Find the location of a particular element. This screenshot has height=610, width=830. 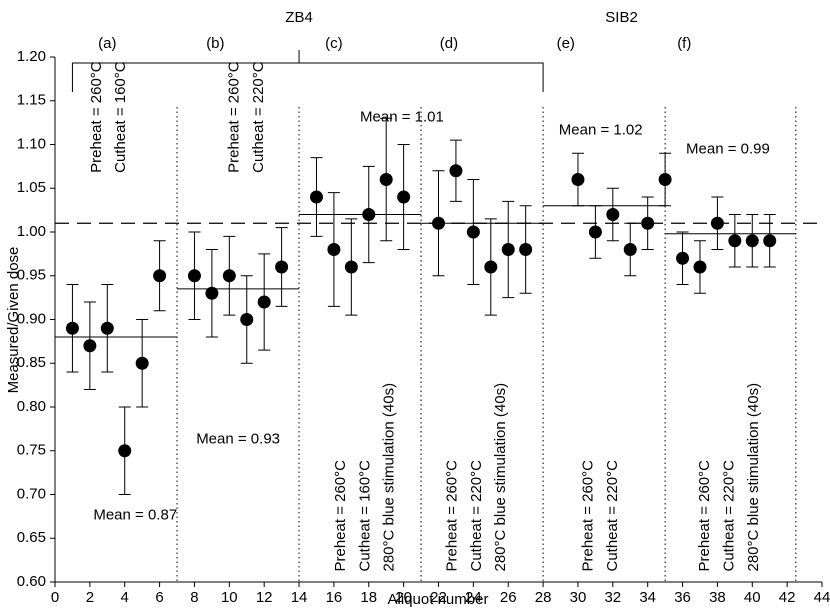

panel-label: (f) is located at coordinates (684, 43).